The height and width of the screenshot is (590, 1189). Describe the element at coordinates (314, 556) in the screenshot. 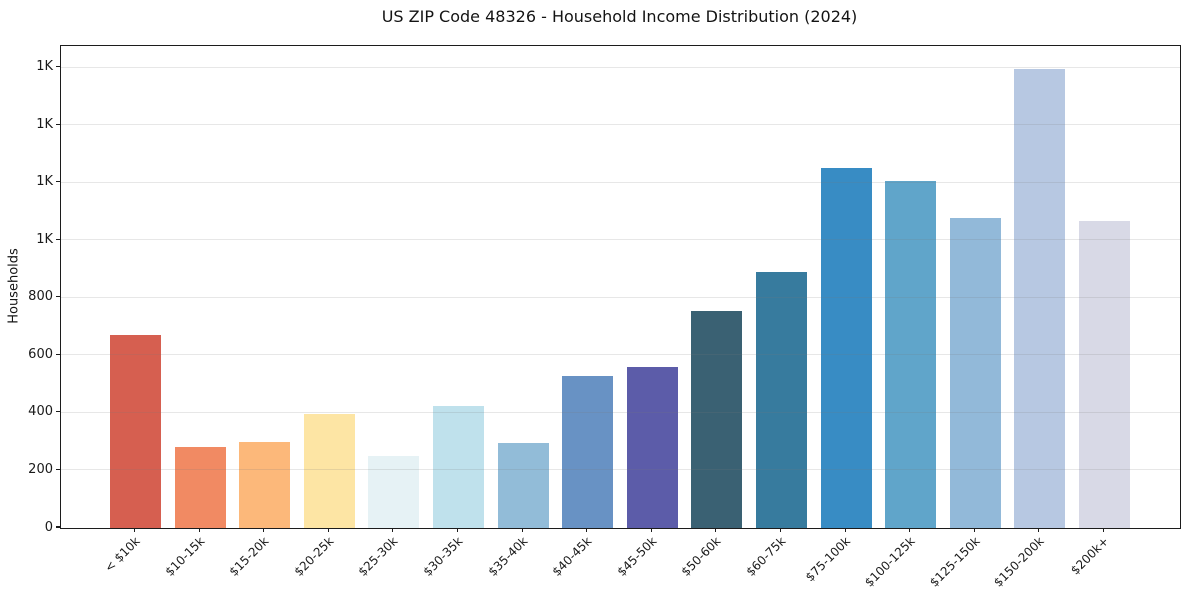

I see `x-tick-label: $20-25k` at that location.